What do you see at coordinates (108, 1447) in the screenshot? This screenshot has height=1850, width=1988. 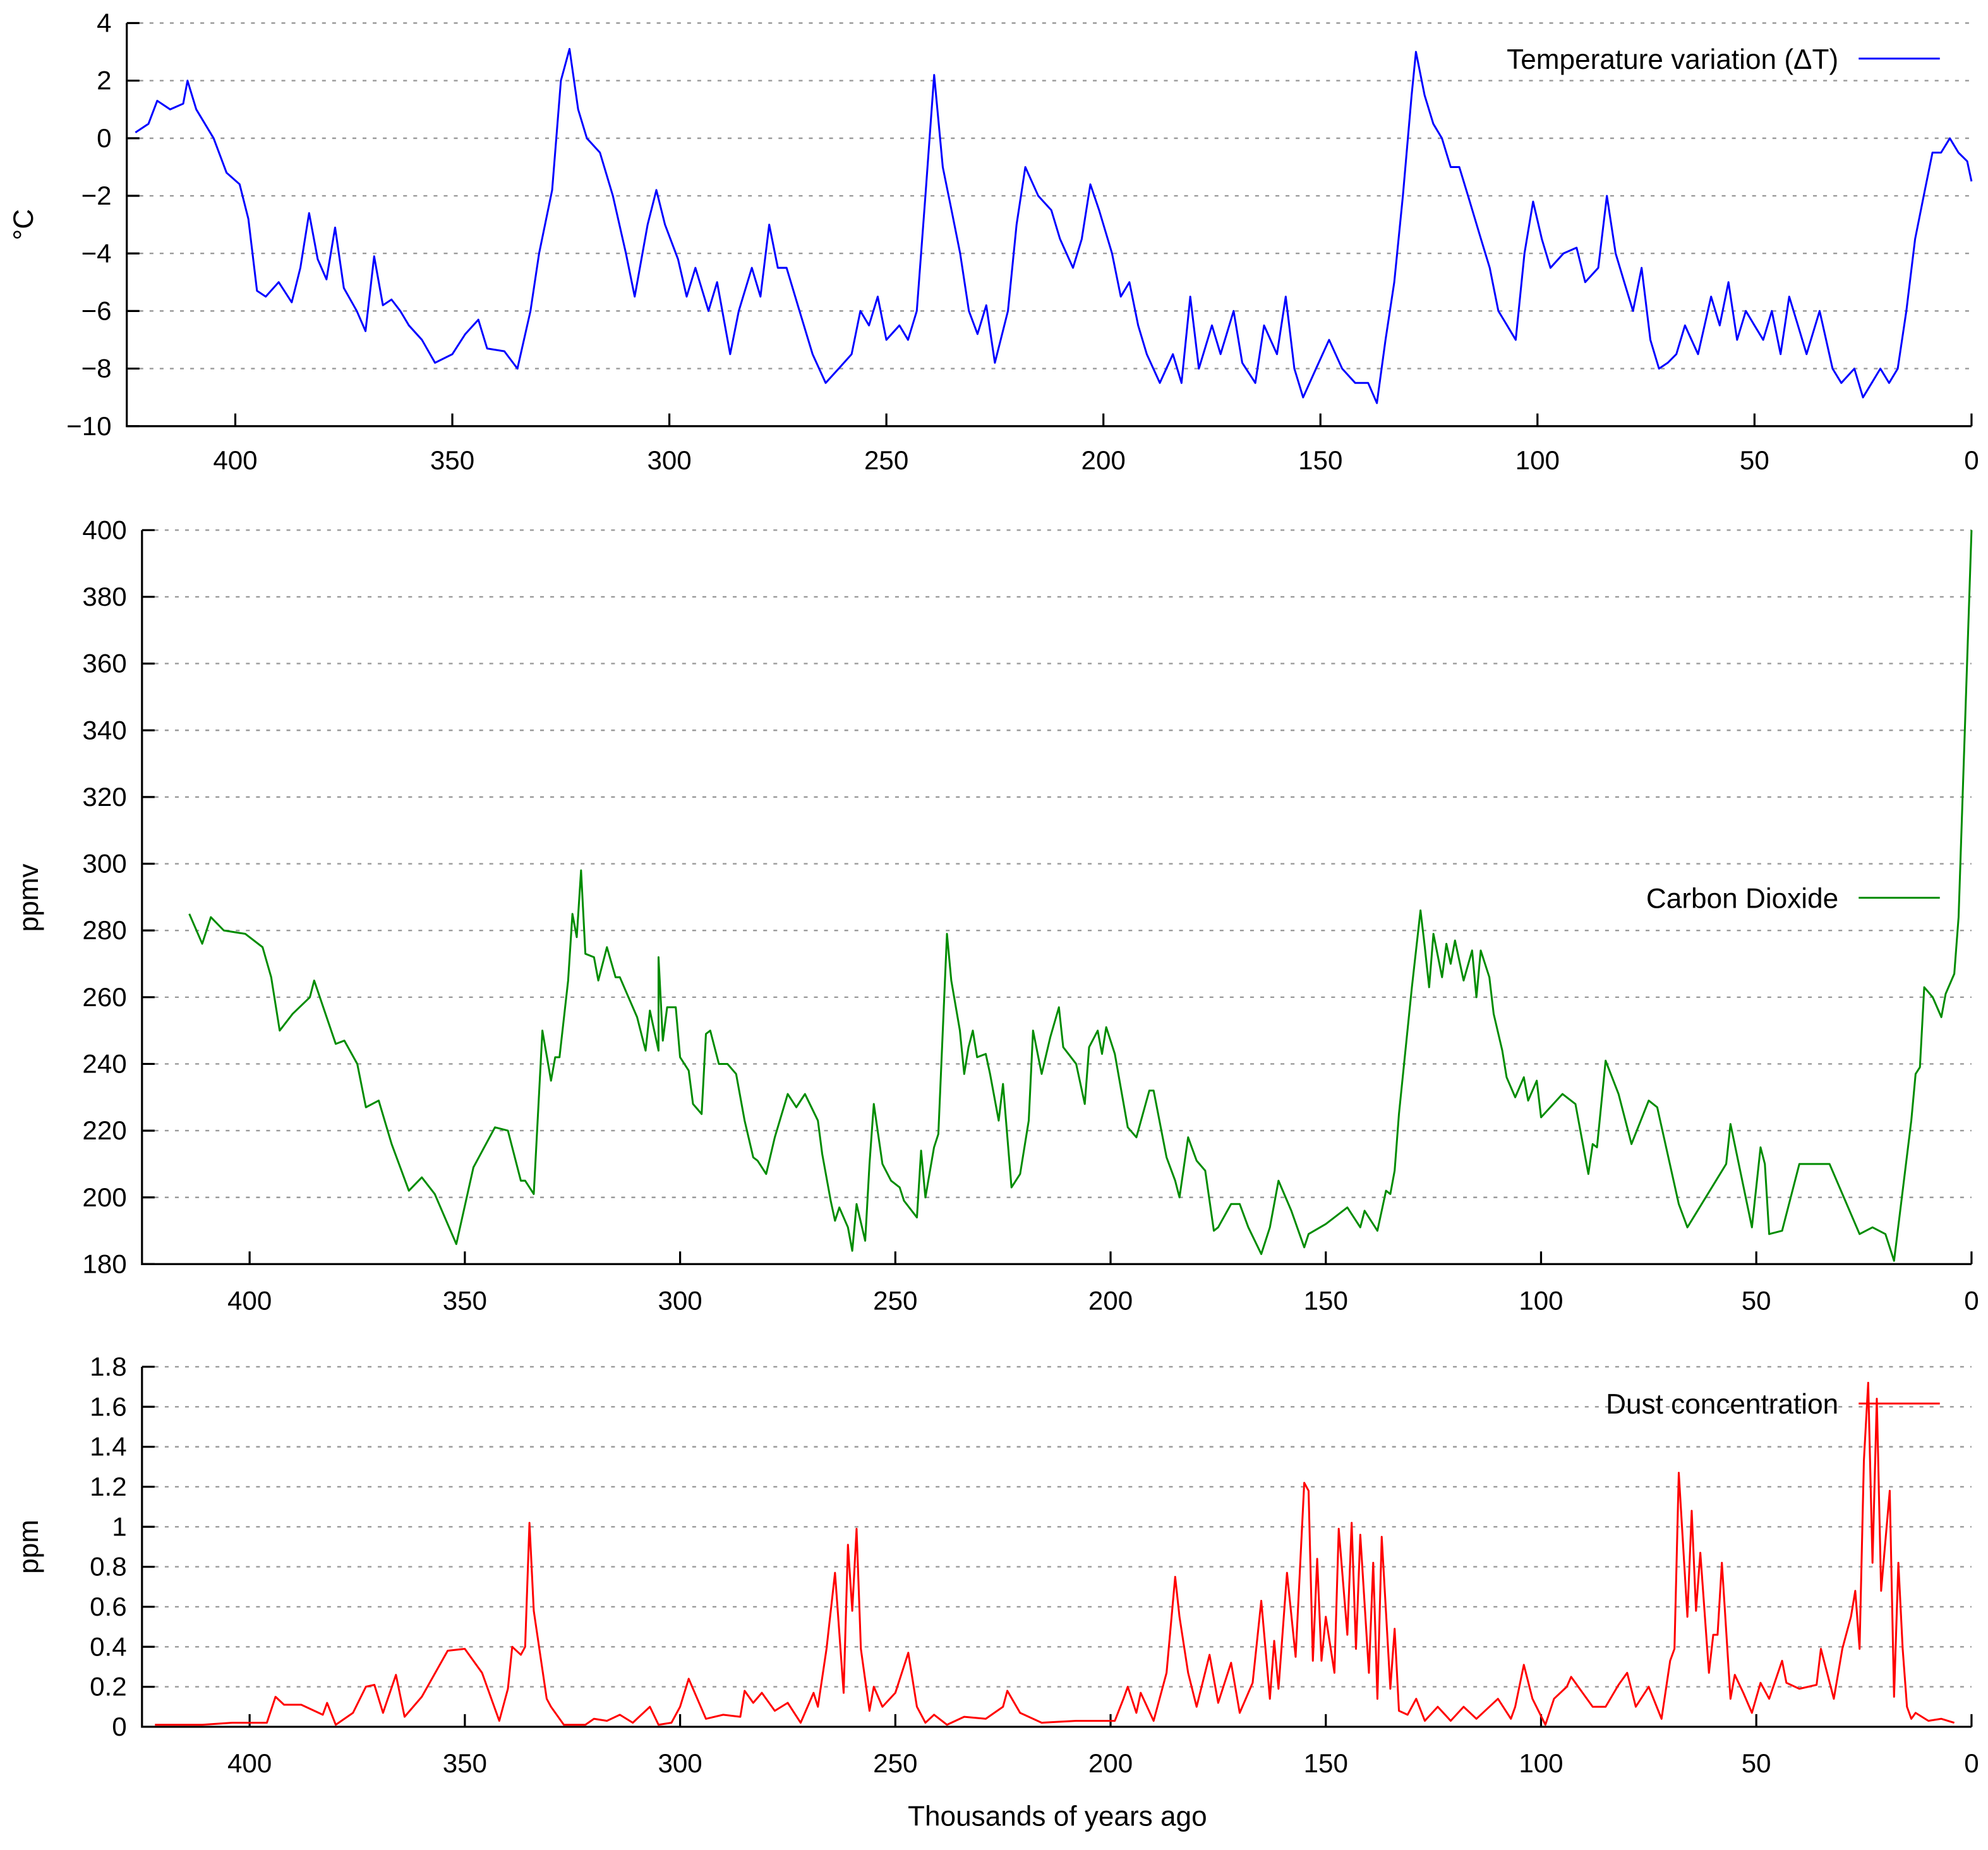 I see `y-tick-label: 1.4` at bounding box center [108, 1447].